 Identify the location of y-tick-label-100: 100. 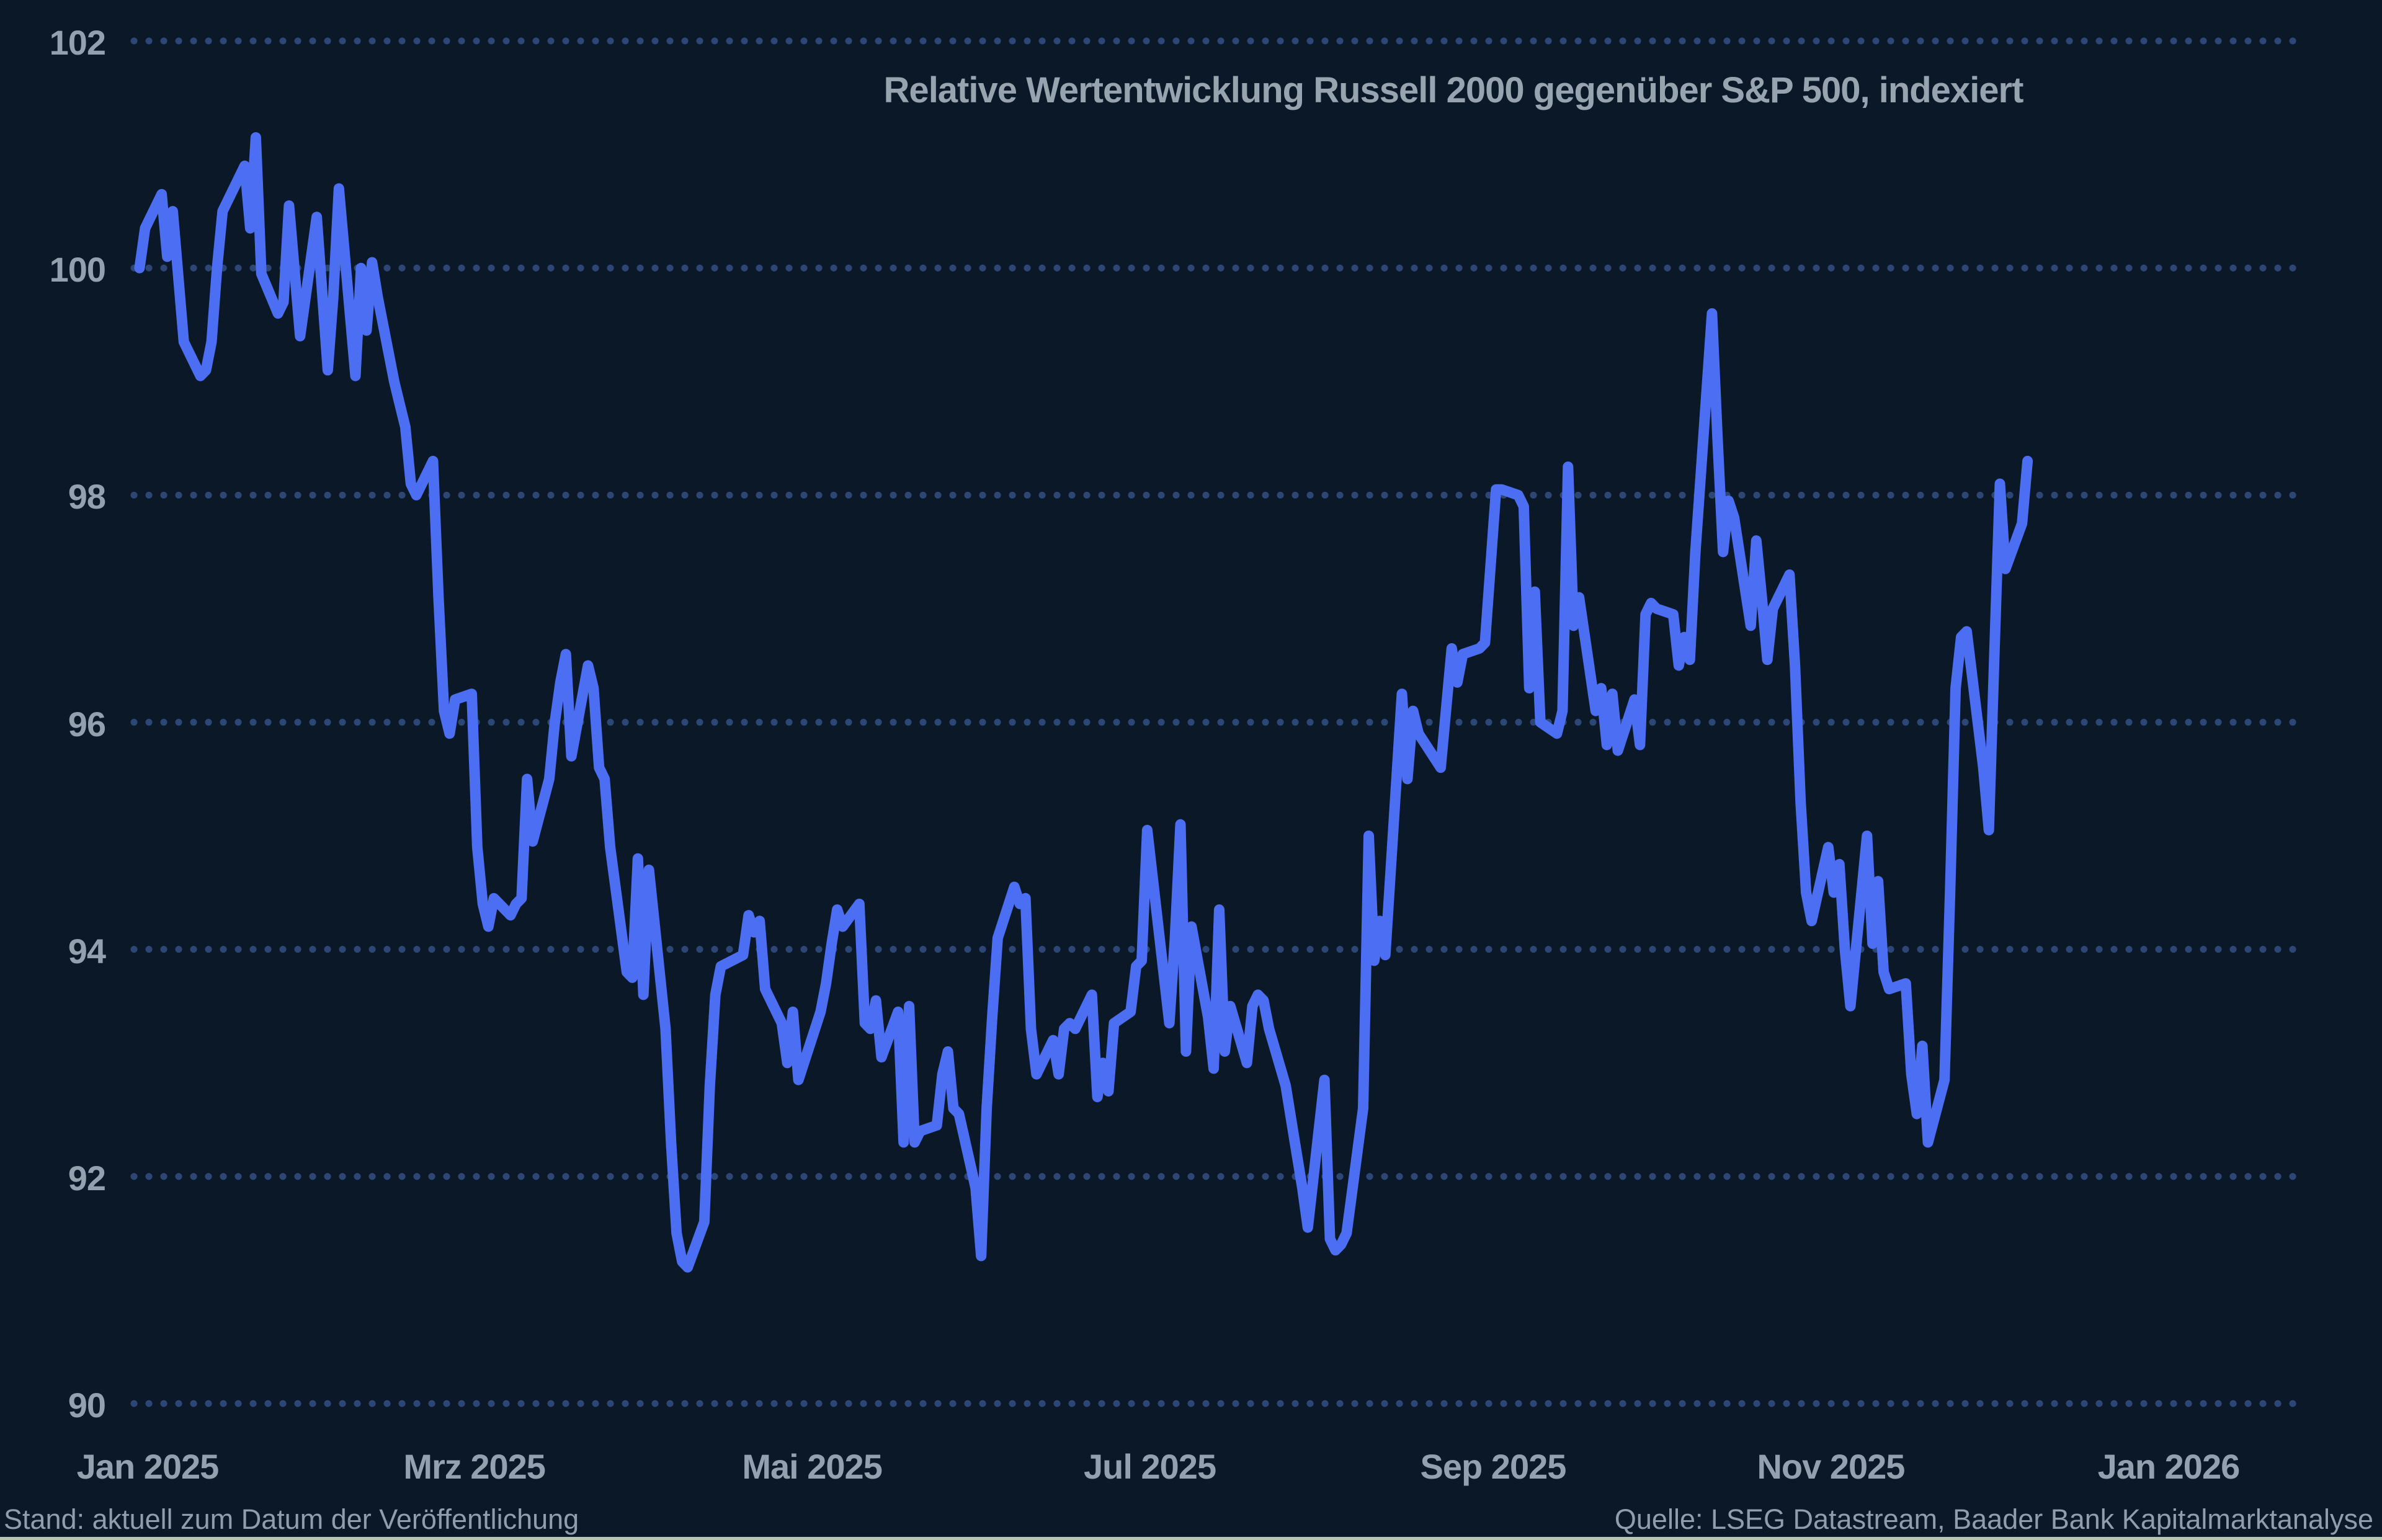
(78, 270).